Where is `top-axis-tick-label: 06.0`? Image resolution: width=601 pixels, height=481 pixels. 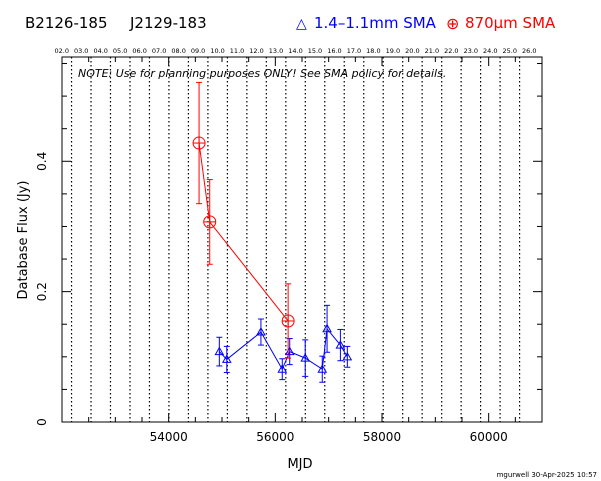
top-axis-tick-label: 06.0 is located at coordinates (139, 51).